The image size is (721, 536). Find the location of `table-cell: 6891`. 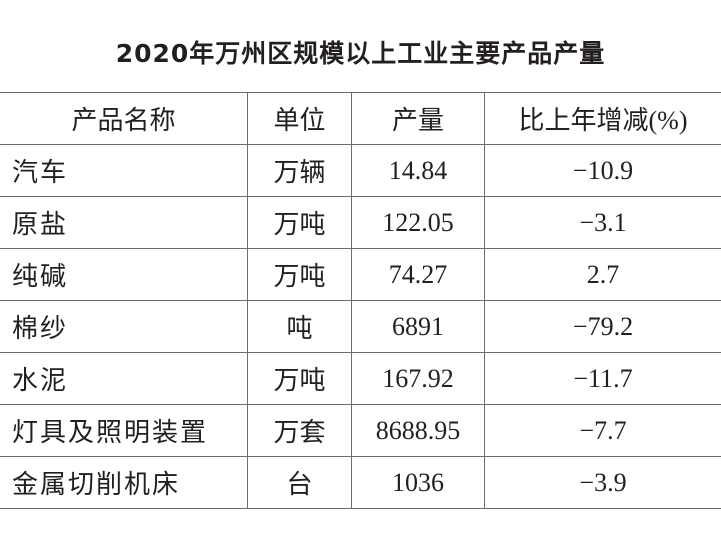

table-cell: 6891 is located at coordinates (418, 326).